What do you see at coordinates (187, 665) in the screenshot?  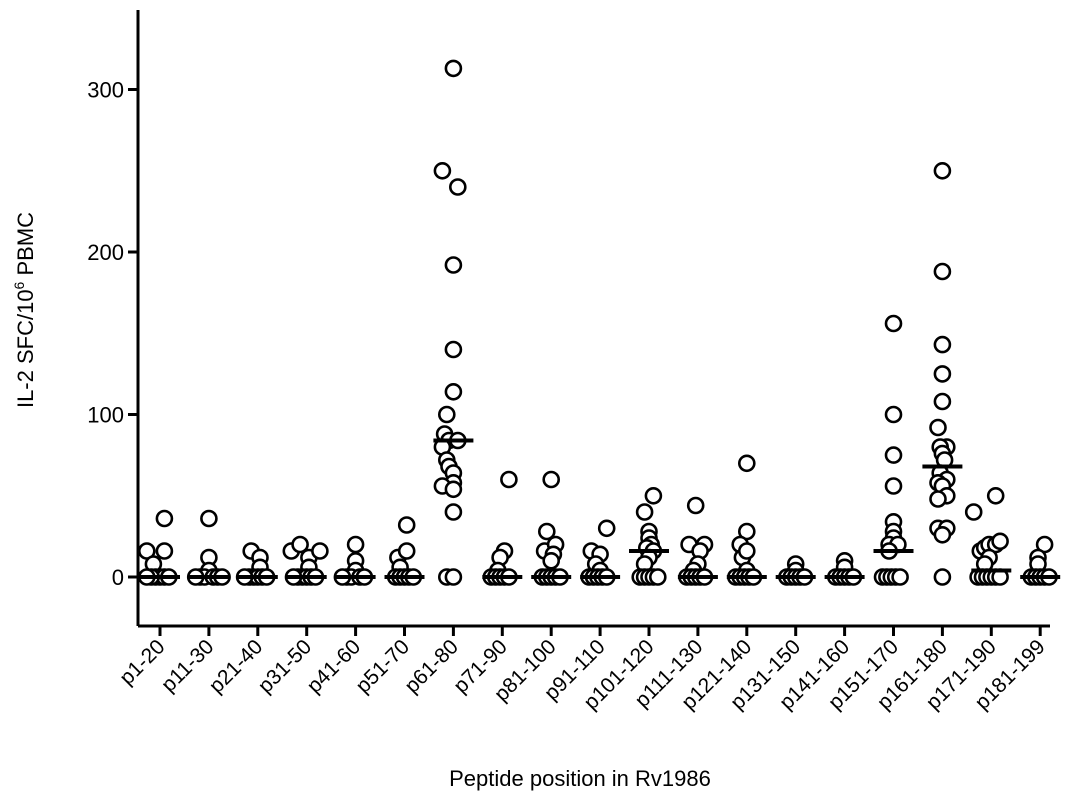 I see `x-tick-label: p11-30` at bounding box center [187, 665].